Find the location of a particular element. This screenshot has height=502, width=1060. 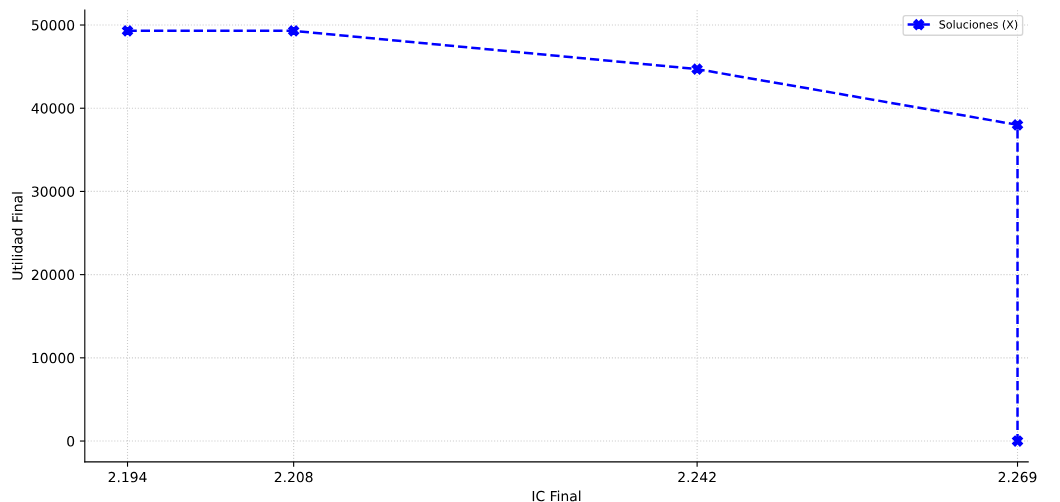

x-tick-label: 2.208 is located at coordinates (293, 477).